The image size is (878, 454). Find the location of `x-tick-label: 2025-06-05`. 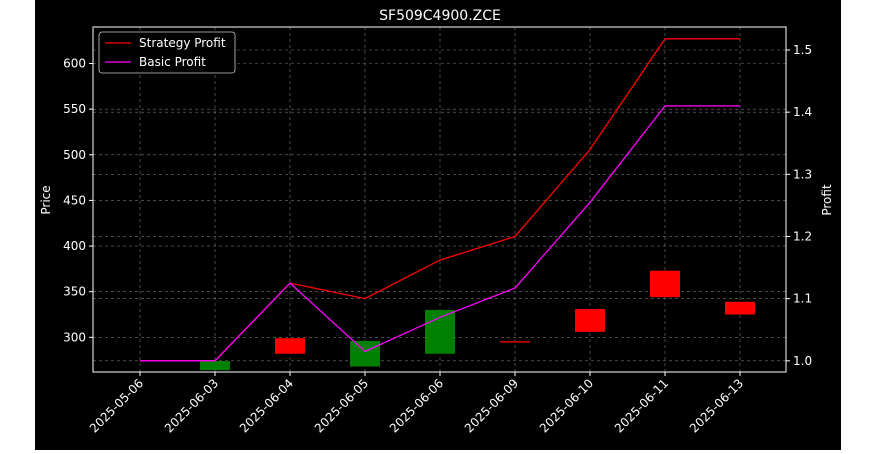

x-tick-label: 2025-06-05 is located at coordinates (341, 405).